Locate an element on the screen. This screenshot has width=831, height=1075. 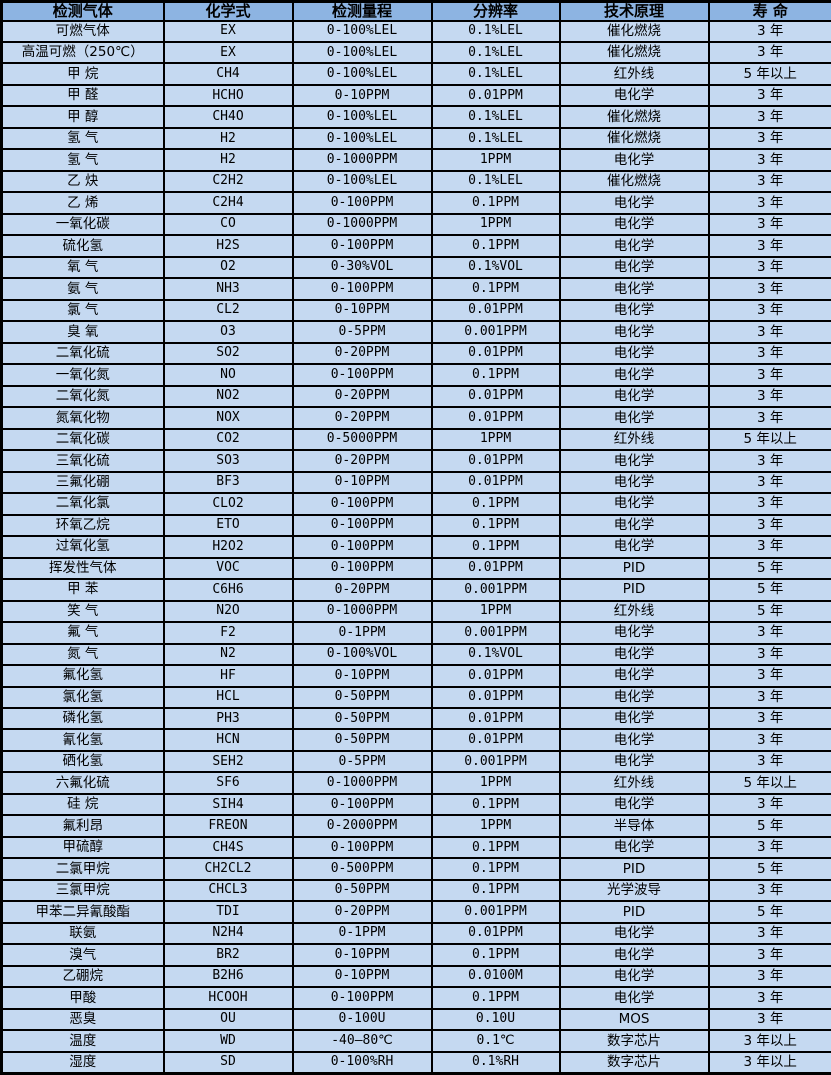
table-row: 三氯甲烷 CHCL3 0-50PPM 0.1PPM 光学波导 3 年 is located at coordinates (415, 890).